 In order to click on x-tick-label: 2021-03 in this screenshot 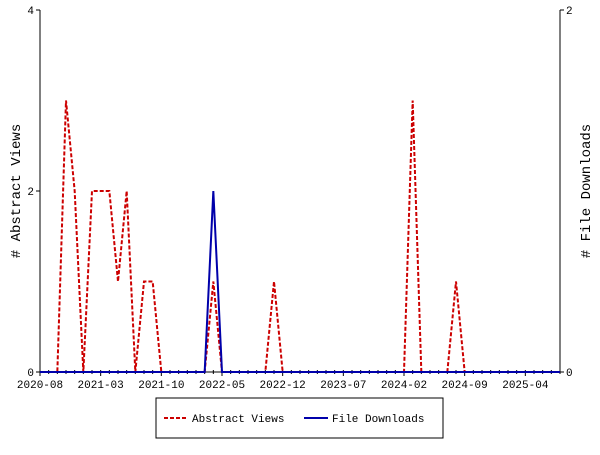, I will do `click(101, 386)`.